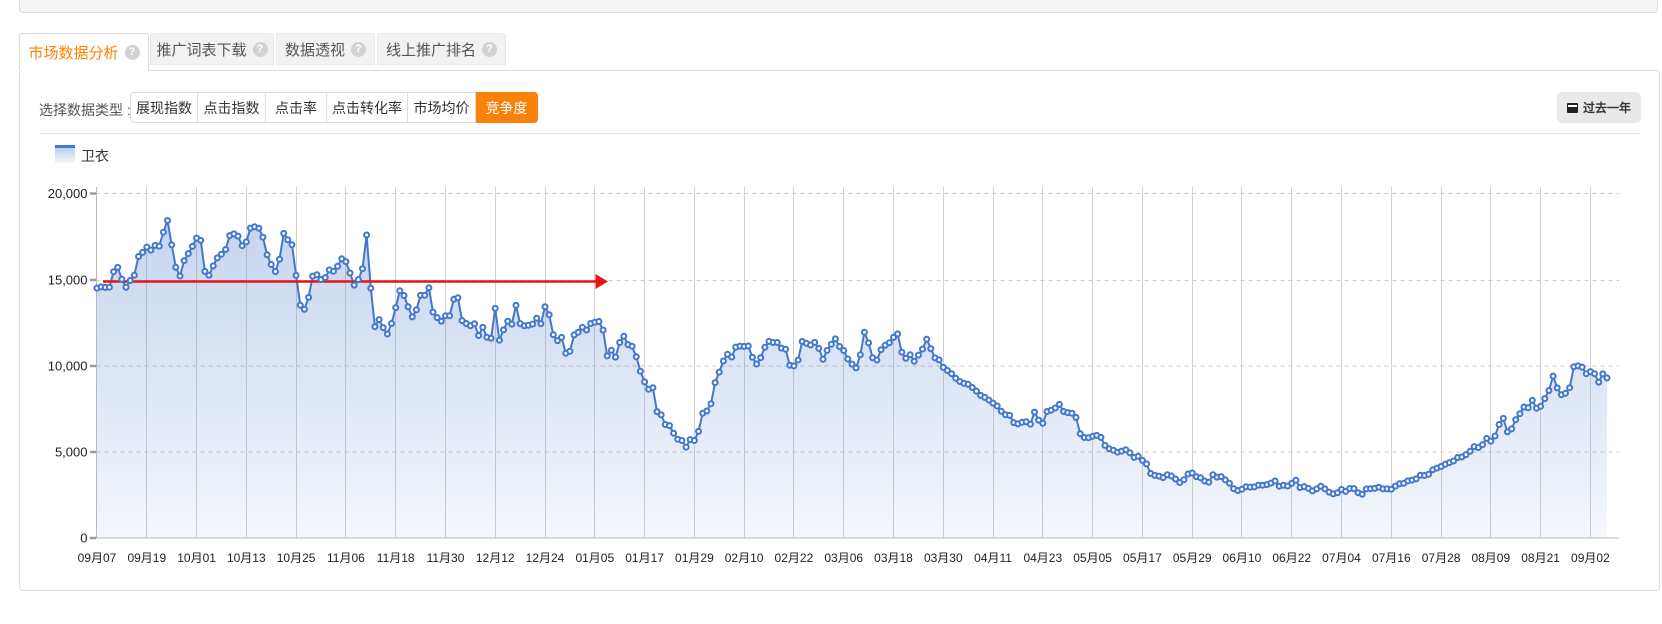  Describe the element at coordinates (396, 558) in the screenshot. I see `svg-text: 11月18` at that location.